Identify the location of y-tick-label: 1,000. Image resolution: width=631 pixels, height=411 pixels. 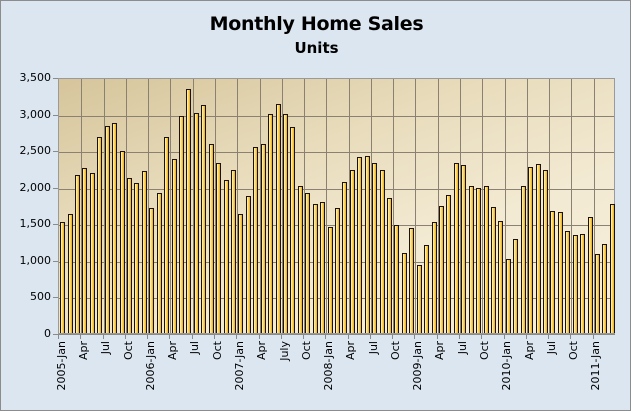
(35, 260).